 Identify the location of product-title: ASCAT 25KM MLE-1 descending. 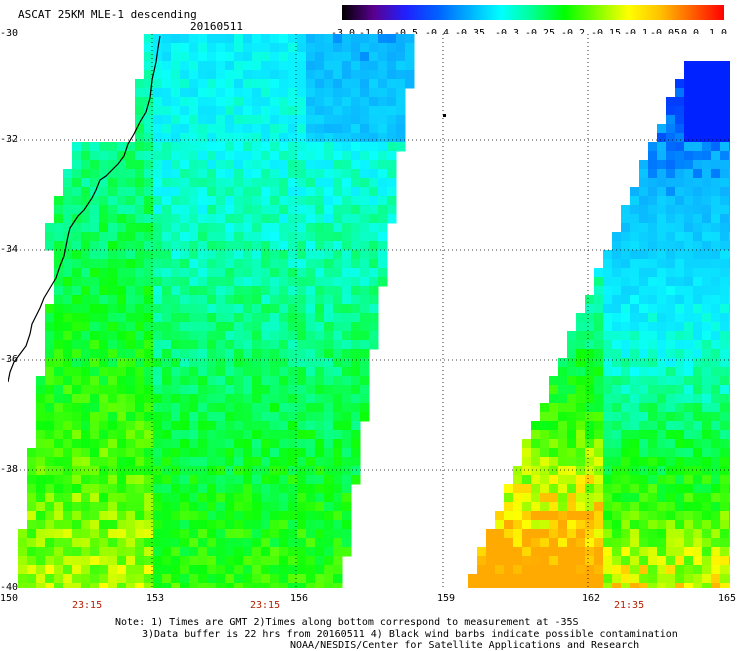
(107, 14).